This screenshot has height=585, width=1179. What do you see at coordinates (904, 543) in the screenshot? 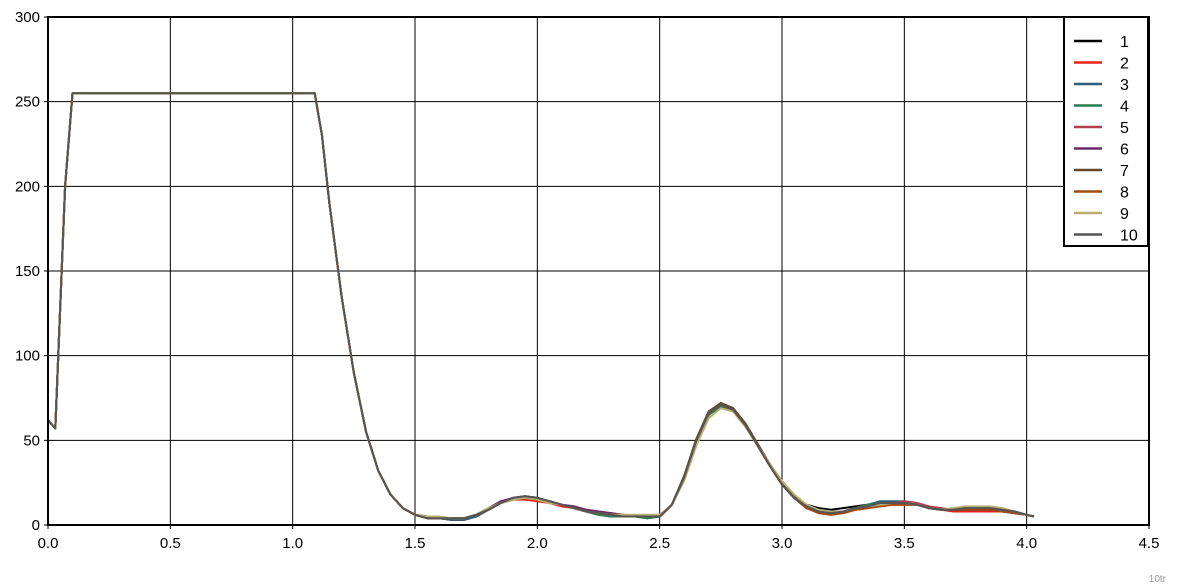
I see `x-tick-label: 3.5` at bounding box center [904, 543].